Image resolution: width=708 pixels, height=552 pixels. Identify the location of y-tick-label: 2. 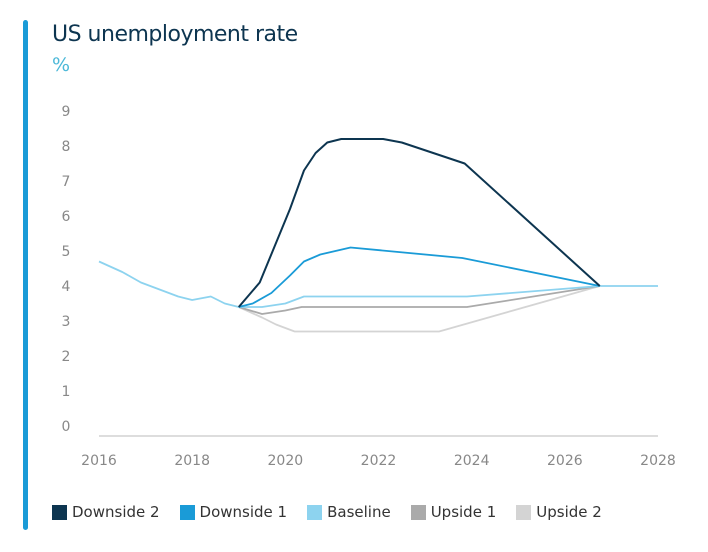
(66, 357).